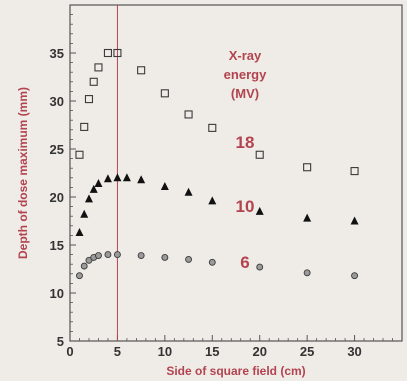 This screenshot has height=381, width=407. What do you see at coordinates (259, 351) in the screenshot?
I see `x-tick-label: 20` at bounding box center [259, 351].